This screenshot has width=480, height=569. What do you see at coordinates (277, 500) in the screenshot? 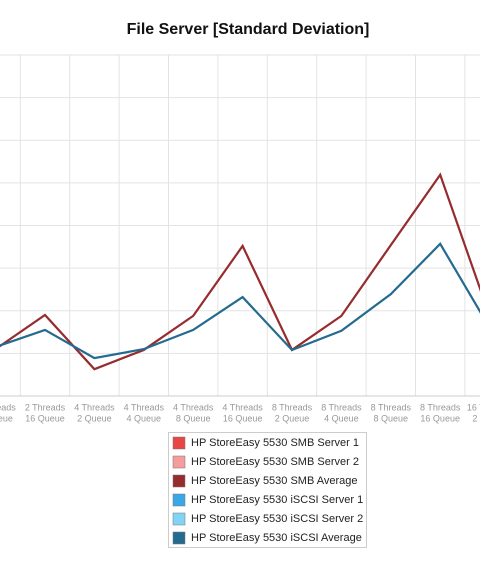
I see `legend-label: HP StoreEasy 5530 iSCSI Server 1` at bounding box center [277, 500].